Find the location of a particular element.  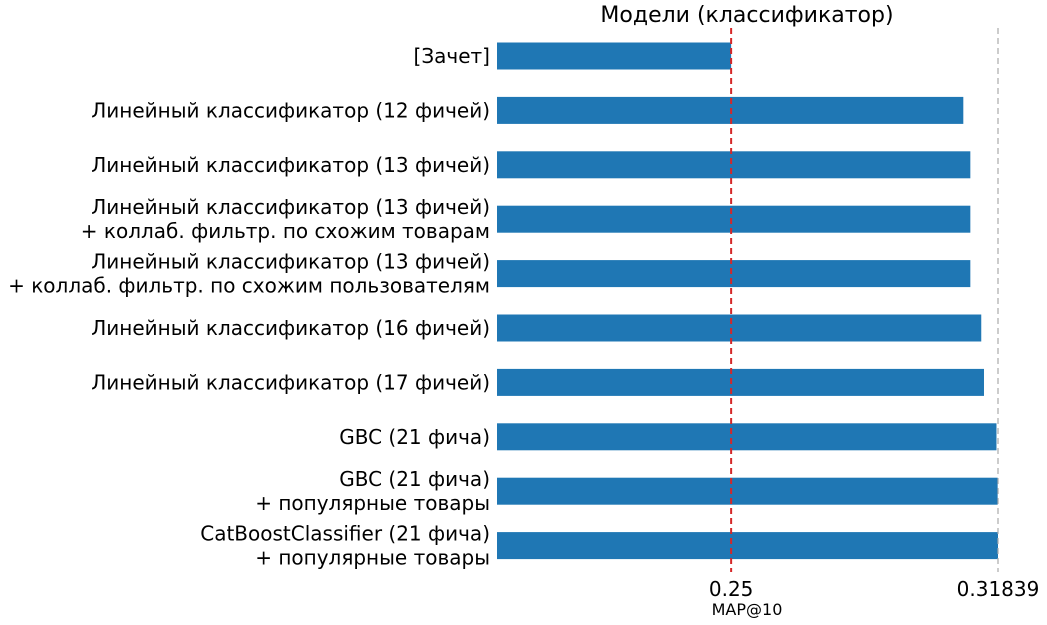

x-tick-label: 0.31839 is located at coordinates (998, 589).